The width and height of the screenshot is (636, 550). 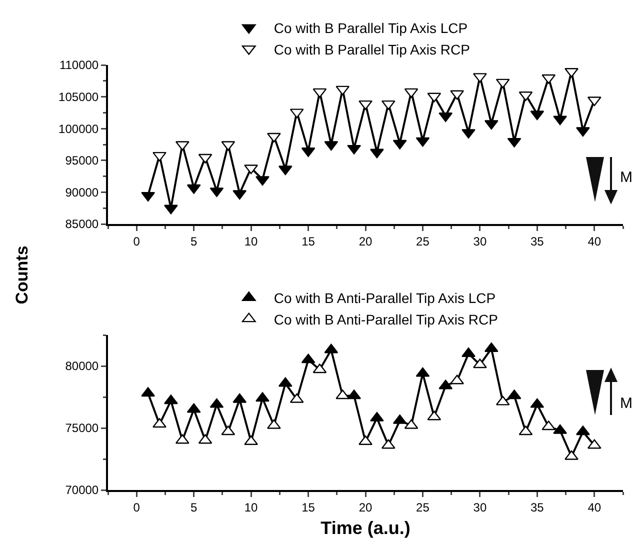 I want to click on y-tick-label: 70000, so click(x=82, y=490).